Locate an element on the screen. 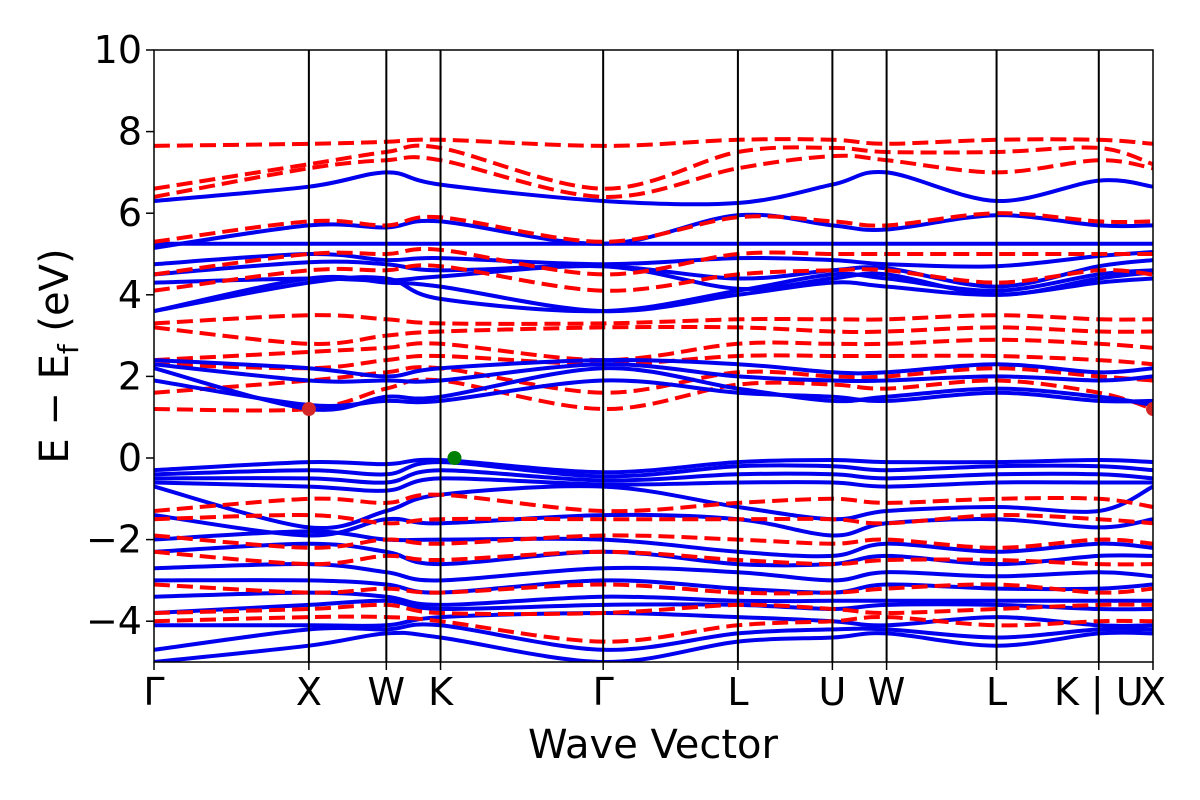  x-tick-label: K is located at coordinates (441, 692).